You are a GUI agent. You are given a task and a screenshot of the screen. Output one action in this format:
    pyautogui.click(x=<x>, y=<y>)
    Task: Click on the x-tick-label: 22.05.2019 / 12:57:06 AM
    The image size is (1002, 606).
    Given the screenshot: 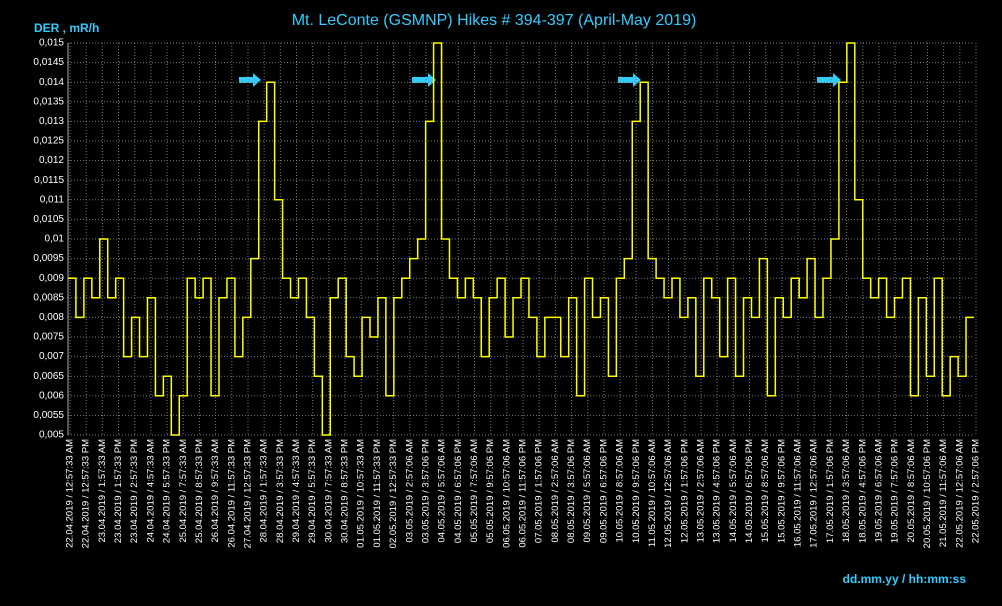 What is the action you would take?
    pyautogui.click(x=959, y=493)
    